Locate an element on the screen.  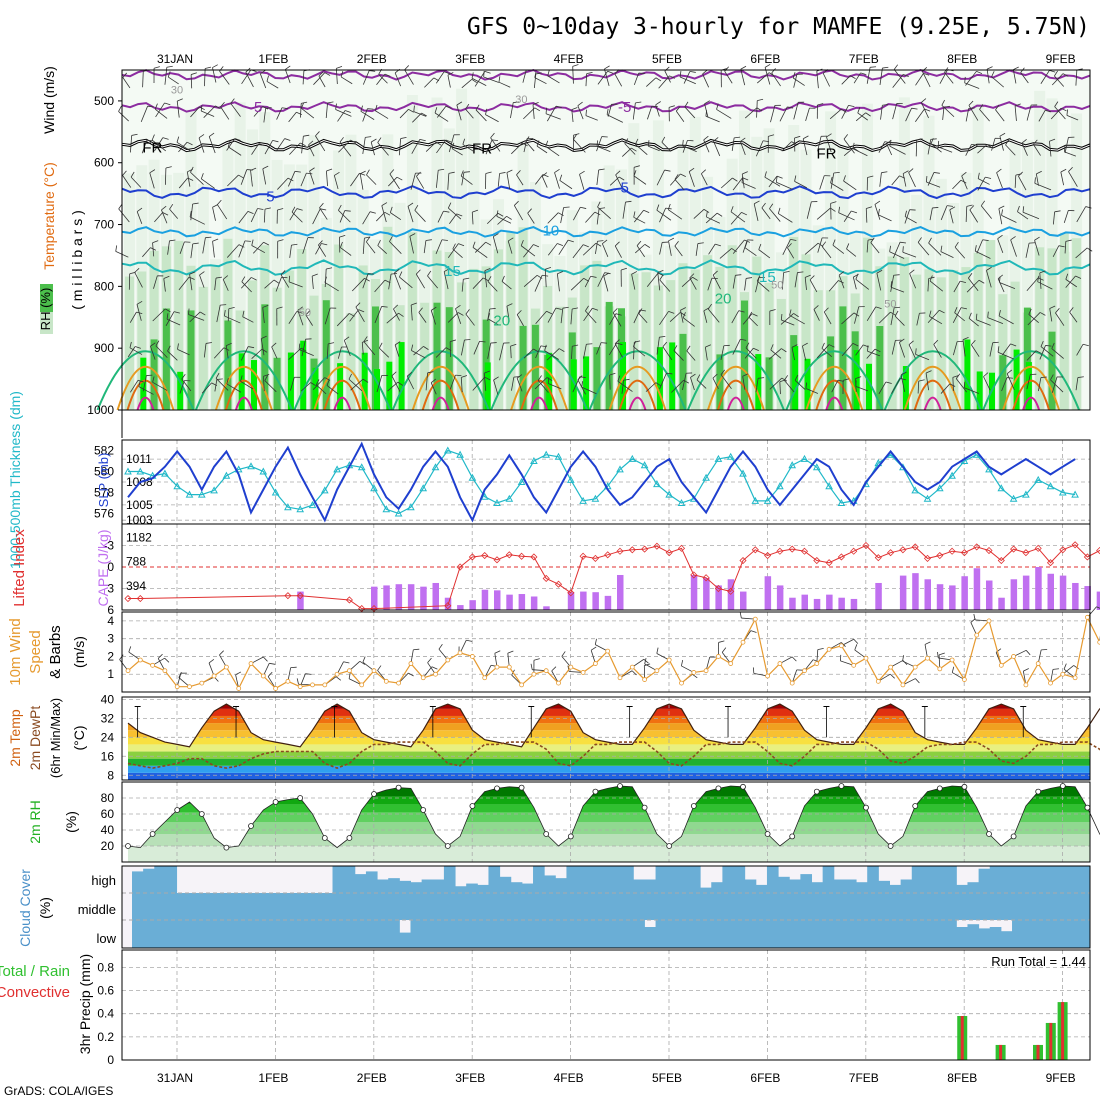
cloud-bar-middle is located at coordinates (338, 906).